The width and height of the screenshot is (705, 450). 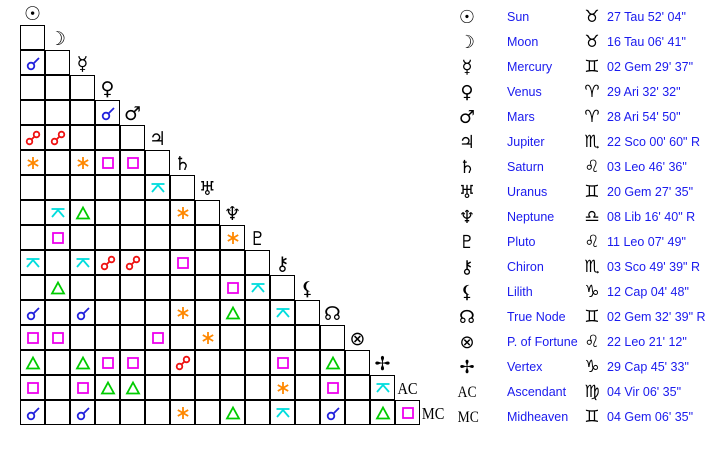 What do you see at coordinates (592, 142) in the screenshot?
I see `scorpio-icon: ♏` at bounding box center [592, 142].